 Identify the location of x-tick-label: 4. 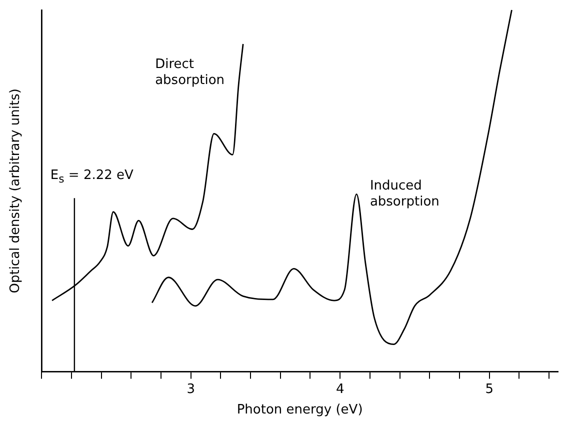
(340, 389).